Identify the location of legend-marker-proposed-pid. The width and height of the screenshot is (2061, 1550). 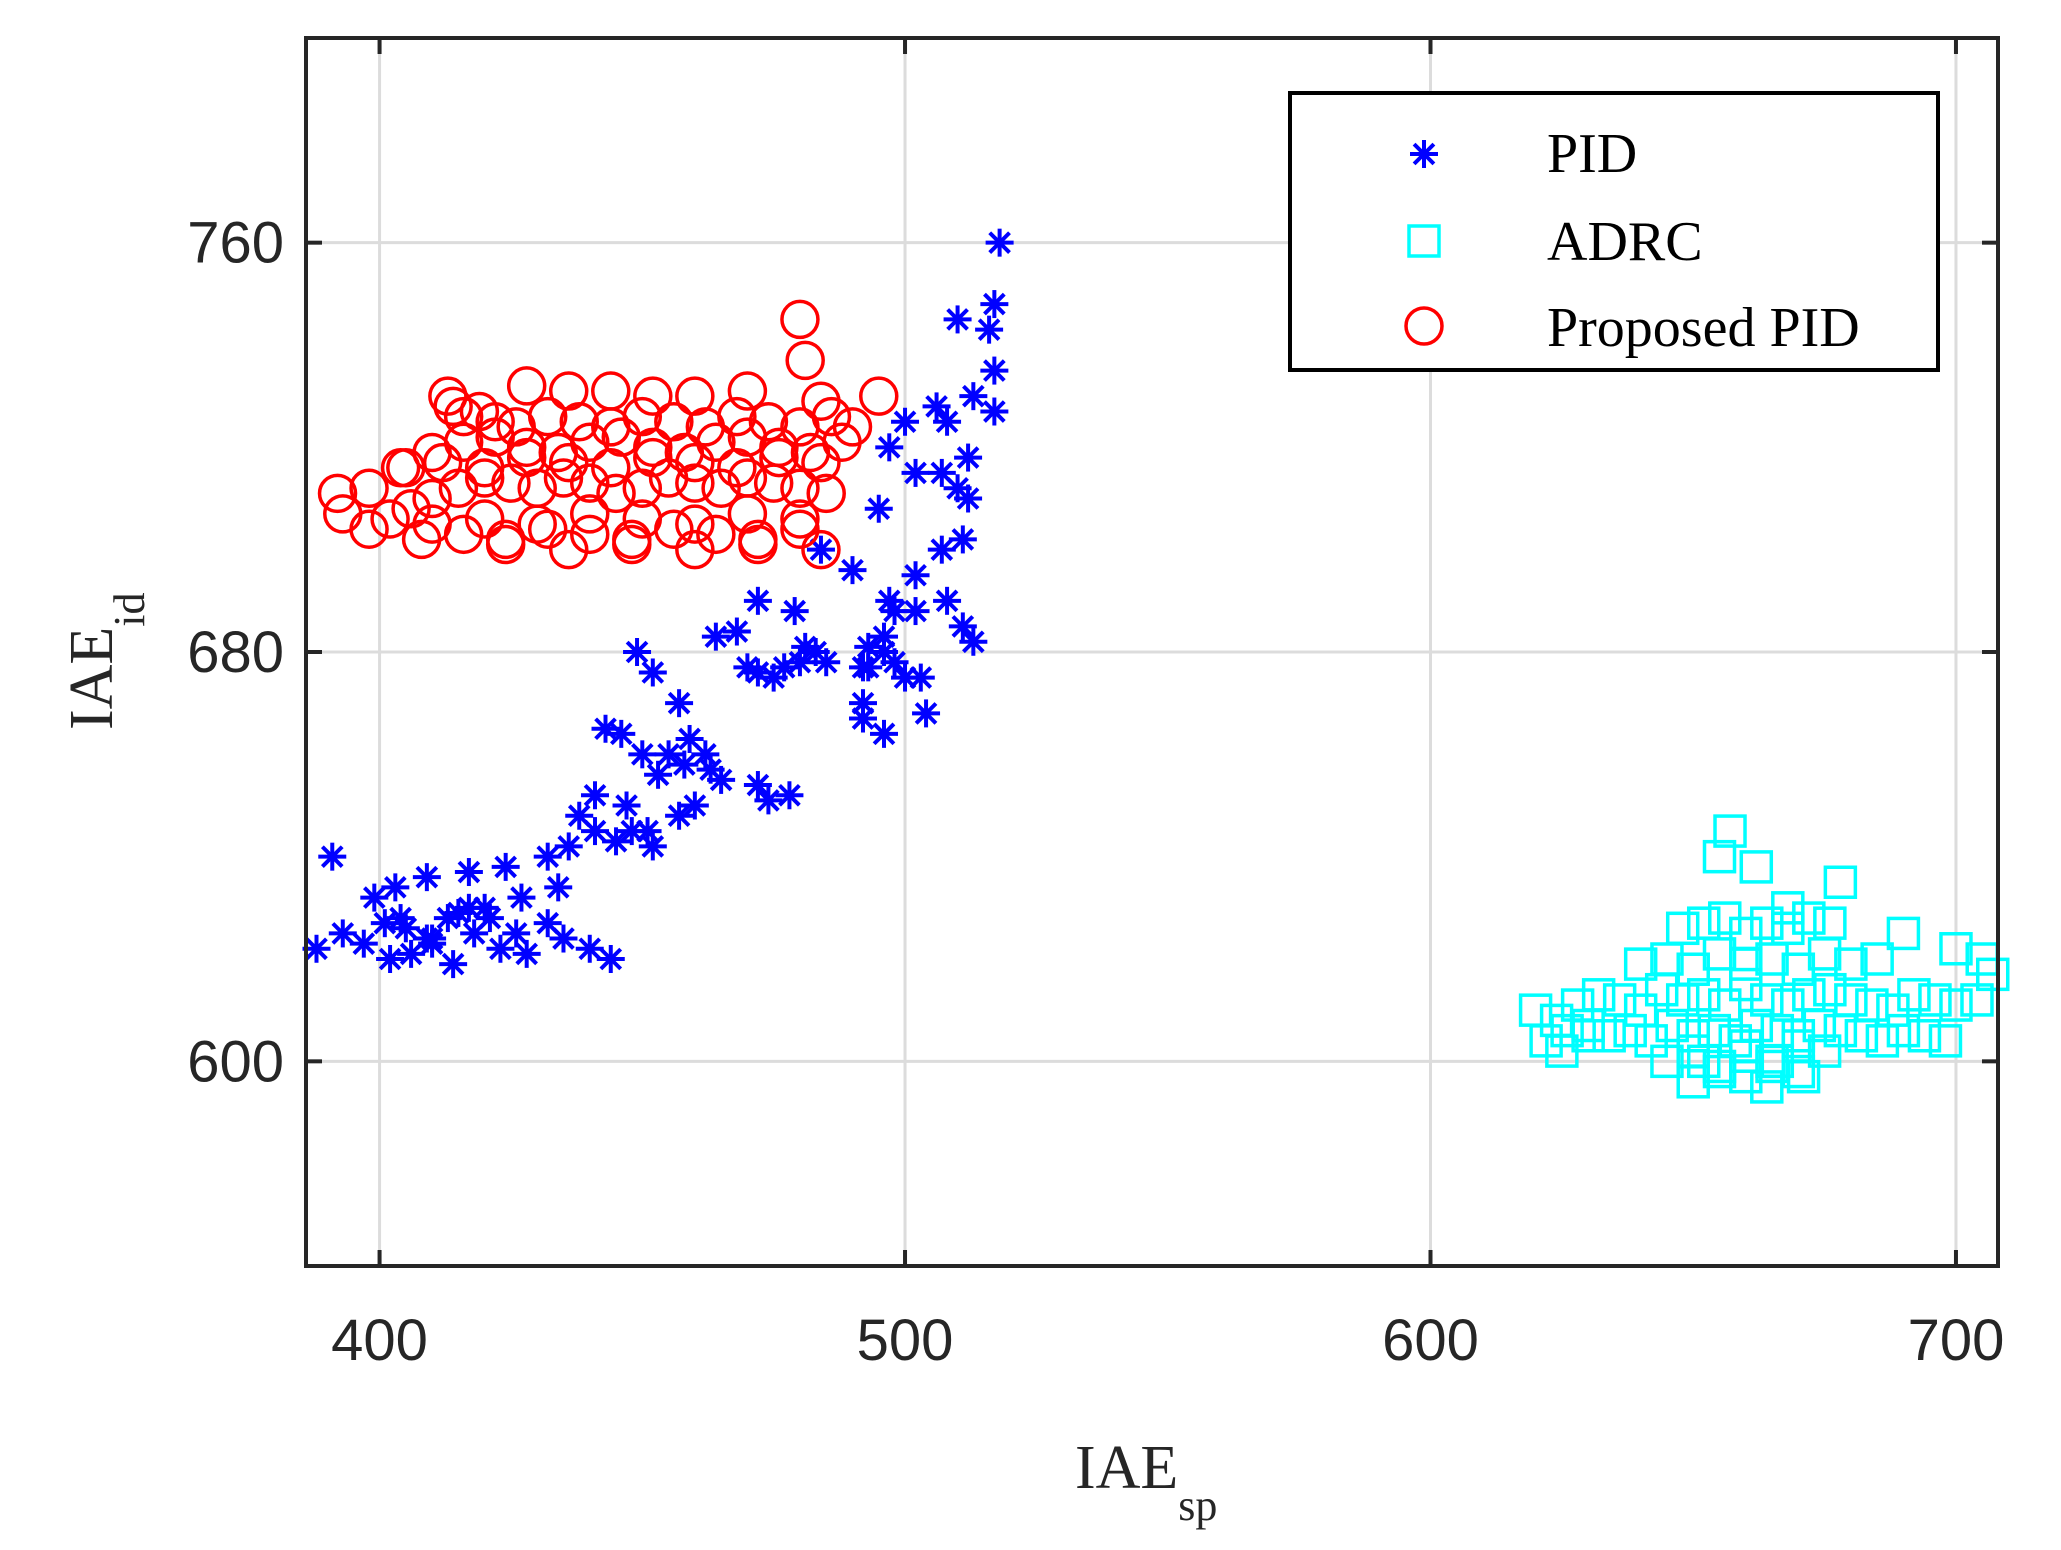
(1424, 326).